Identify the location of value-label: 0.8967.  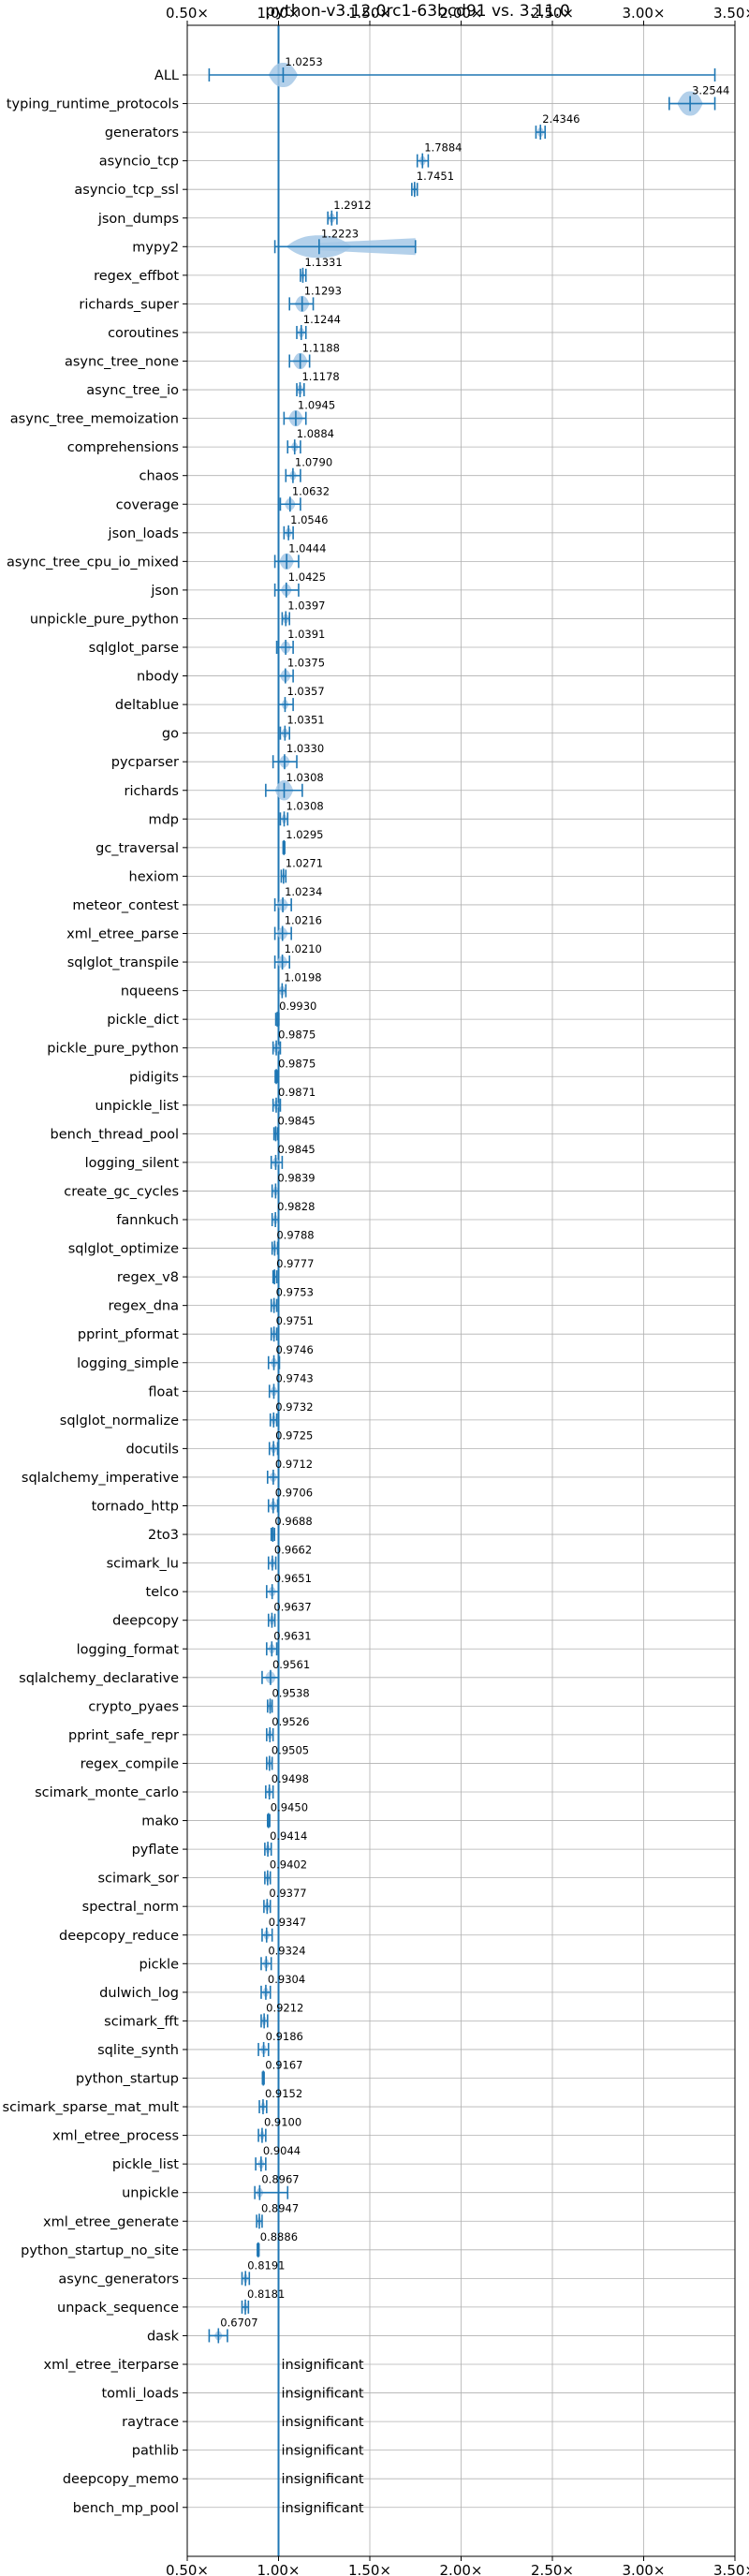
(280, 2179).